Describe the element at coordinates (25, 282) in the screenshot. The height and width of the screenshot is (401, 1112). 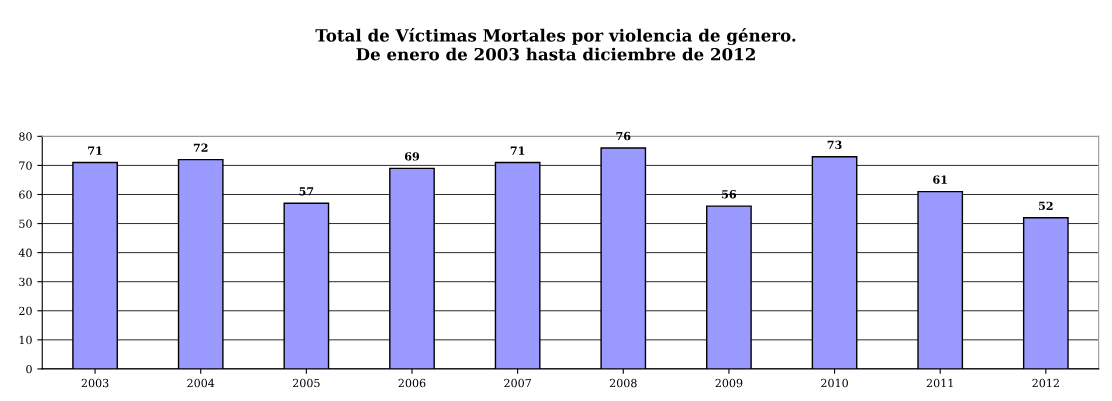
I see `y-tick-label: 30` at that location.